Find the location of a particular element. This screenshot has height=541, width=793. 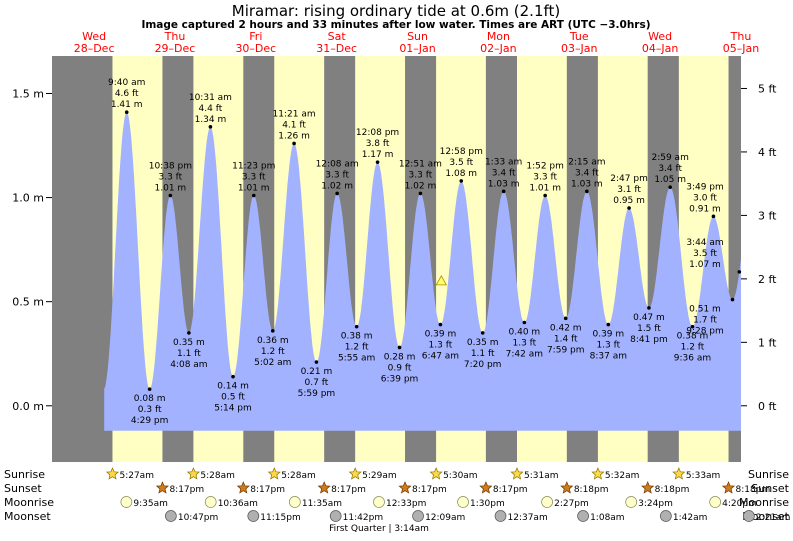

tide-ft-label: 0.3 ft is located at coordinates (150, 410).